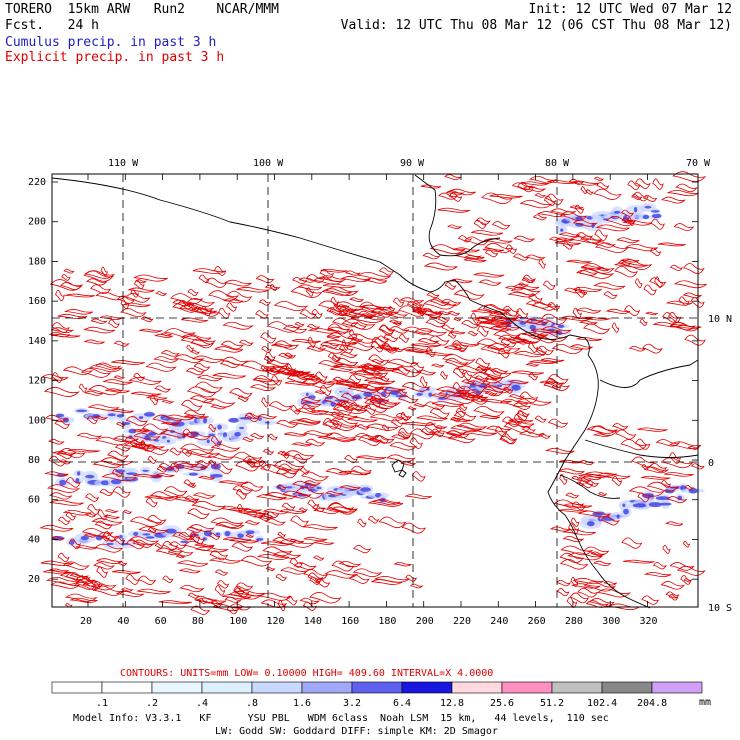 Image resolution: width=740 pixels, height=740 pixels. I want to click on x-tick-label: 220, so click(462, 621).